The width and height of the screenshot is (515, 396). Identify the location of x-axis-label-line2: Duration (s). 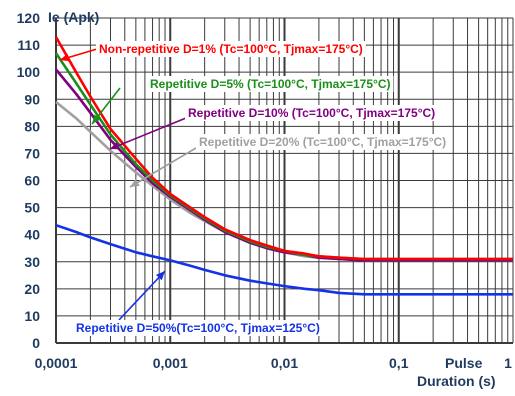
(456, 381).